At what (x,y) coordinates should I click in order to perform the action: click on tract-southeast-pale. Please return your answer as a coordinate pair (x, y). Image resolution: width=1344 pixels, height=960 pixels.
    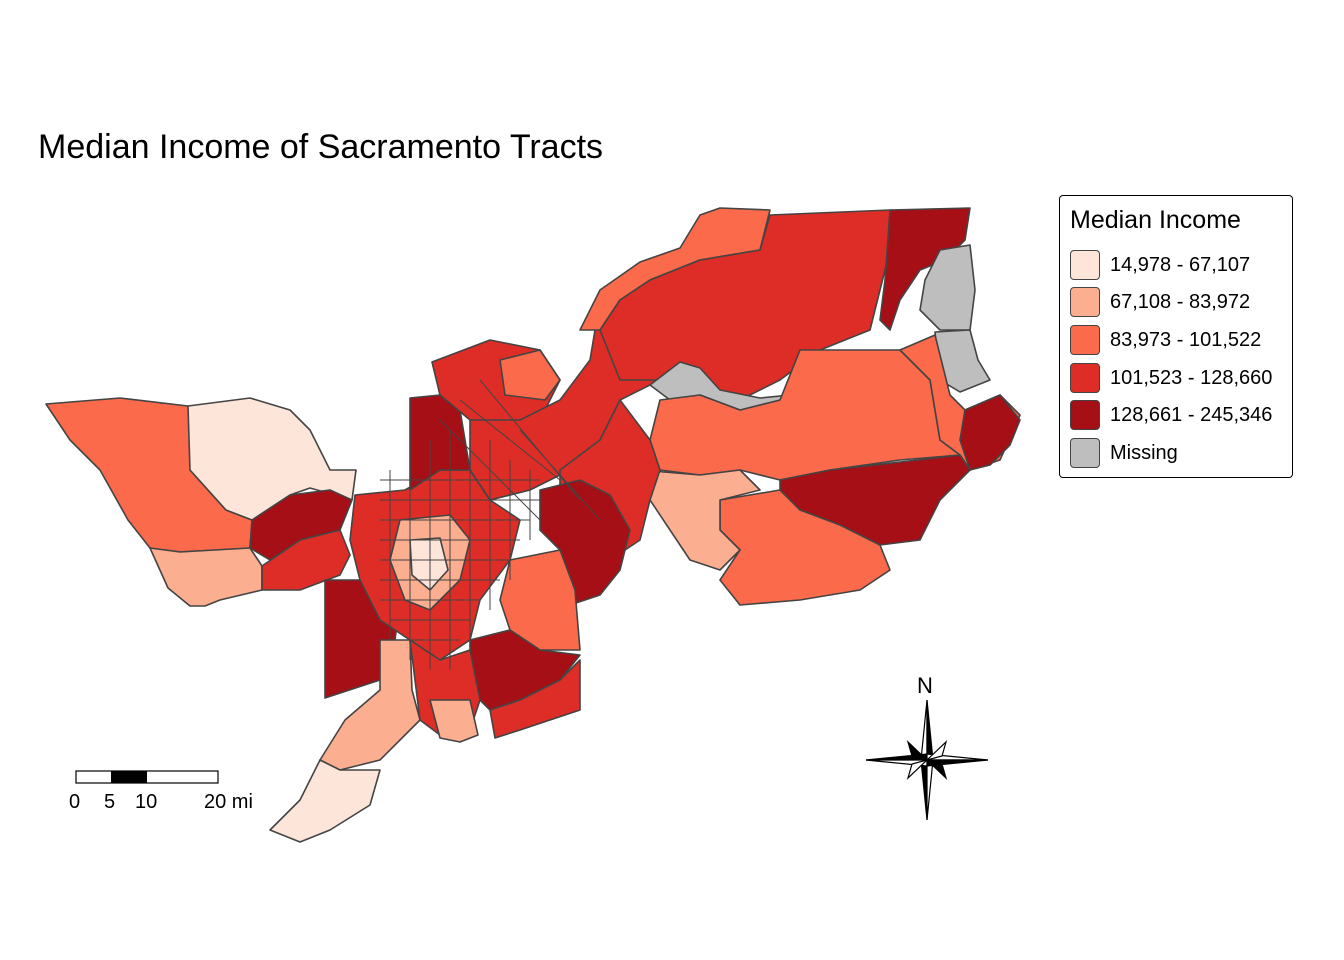
    Looking at the image, I should click on (700, 520).